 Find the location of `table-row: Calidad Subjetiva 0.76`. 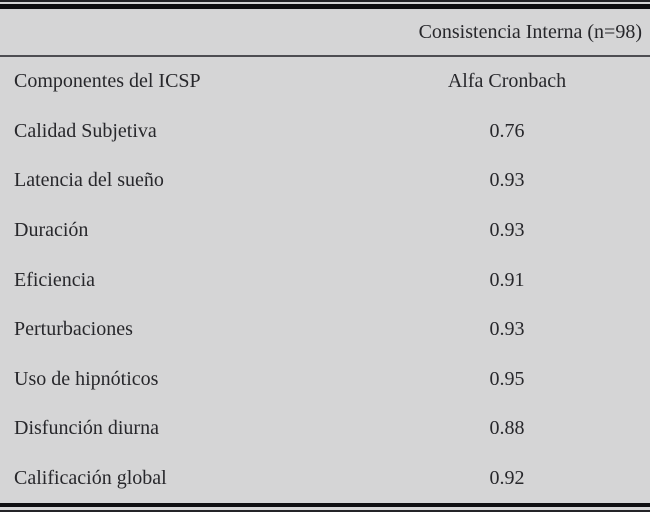

table-row: Calidad Subjetiva 0.76 is located at coordinates (325, 132).